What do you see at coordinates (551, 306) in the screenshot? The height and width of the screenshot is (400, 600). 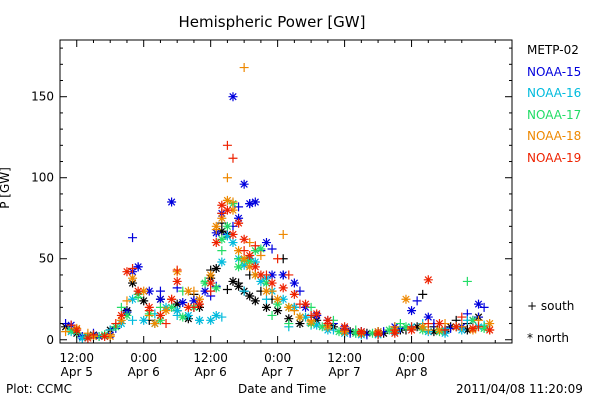 I see `legend-south-marker: + south` at bounding box center [551, 306].